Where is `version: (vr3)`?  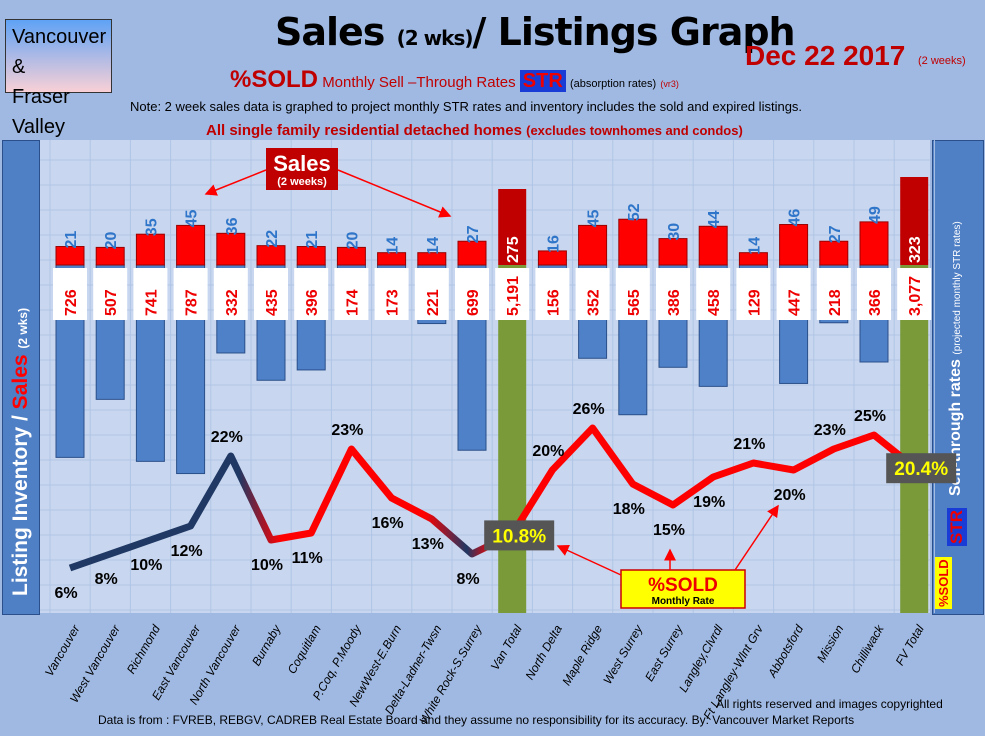 version: (vr3) is located at coordinates (669, 84).